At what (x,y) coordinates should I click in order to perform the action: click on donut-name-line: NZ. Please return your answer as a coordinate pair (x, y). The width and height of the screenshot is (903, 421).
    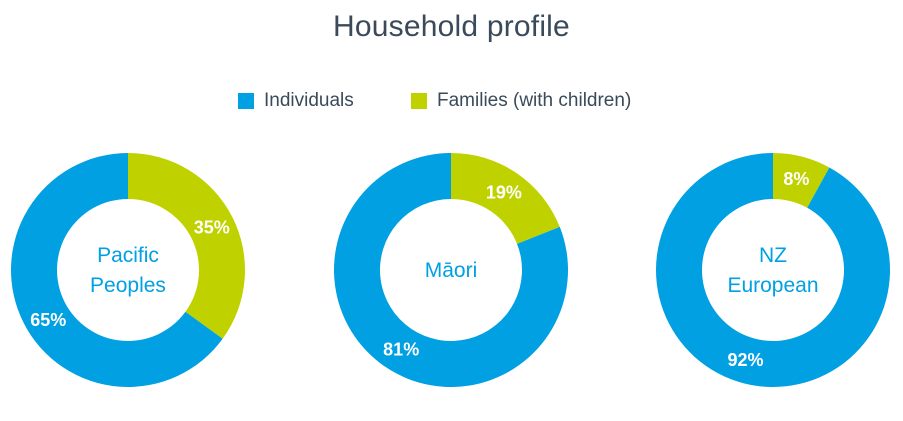
    Looking at the image, I should click on (773, 255).